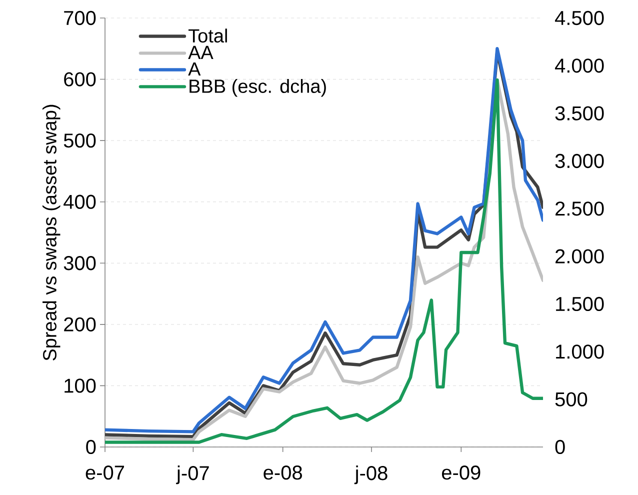 This screenshot has height=495, width=638. Describe the element at coordinates (207, 35) in the screenshot. I see `legend-label: Total` at that location.